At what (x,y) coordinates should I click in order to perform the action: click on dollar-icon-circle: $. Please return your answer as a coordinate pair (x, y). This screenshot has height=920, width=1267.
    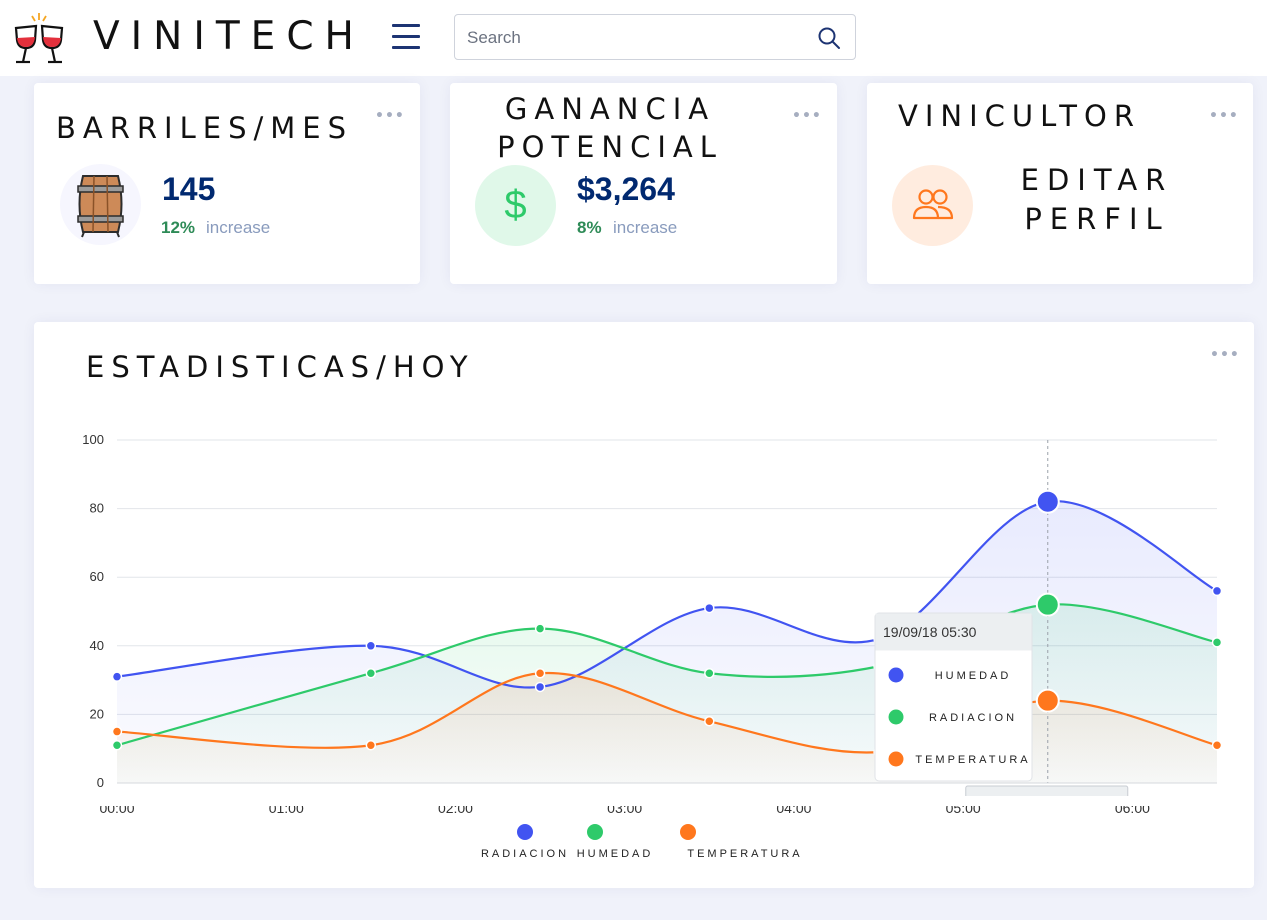
    Looking at the image, I should click on (515, 205).